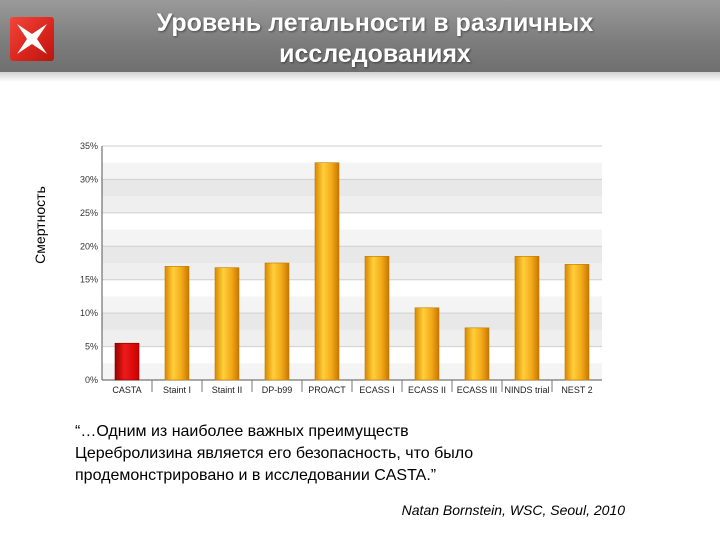  Describe the element at coordinates (89, 246) in the screenshot. I see `y-tick-label: 20%` at that location.